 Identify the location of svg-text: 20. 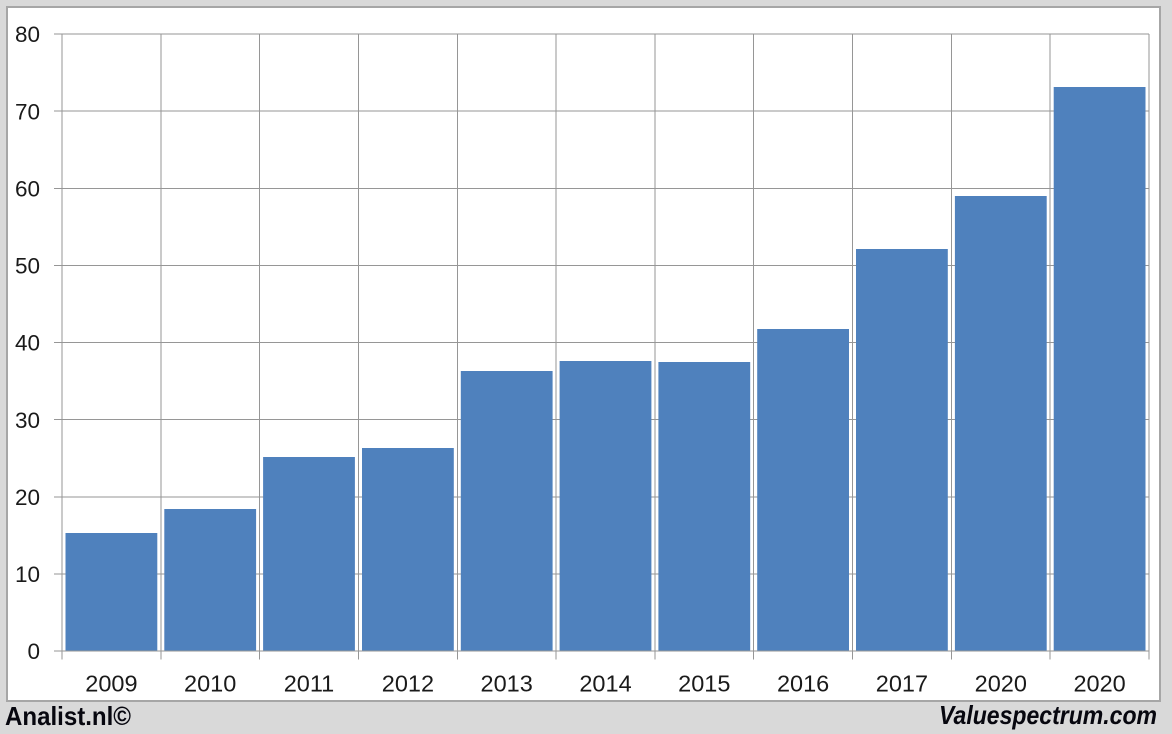
(27, 497).